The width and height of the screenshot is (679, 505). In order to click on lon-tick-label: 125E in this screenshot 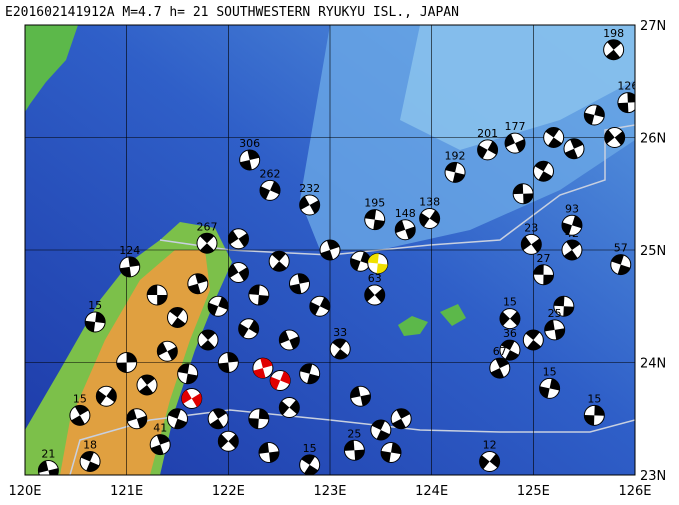, I will do `click(533, 491)`.